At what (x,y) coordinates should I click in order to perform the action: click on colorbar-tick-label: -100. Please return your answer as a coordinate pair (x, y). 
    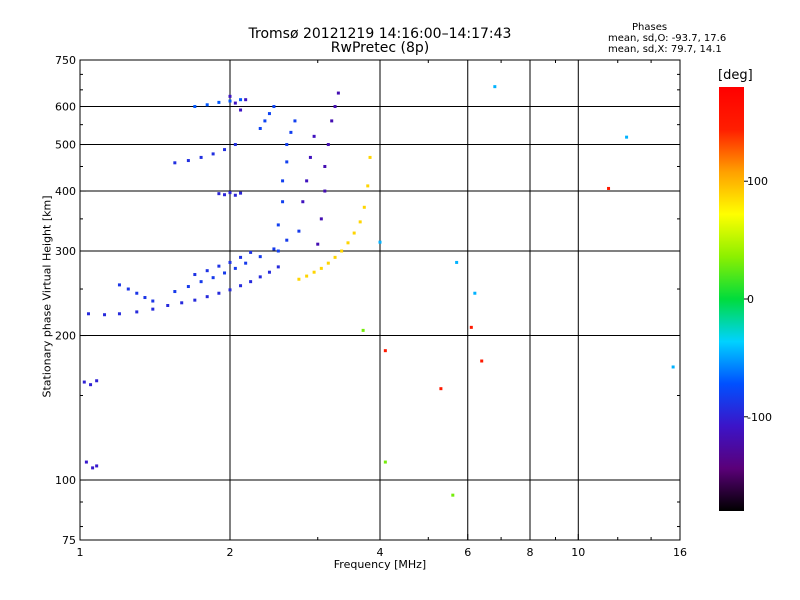
    Looking at the image, I should click on (759, 417).